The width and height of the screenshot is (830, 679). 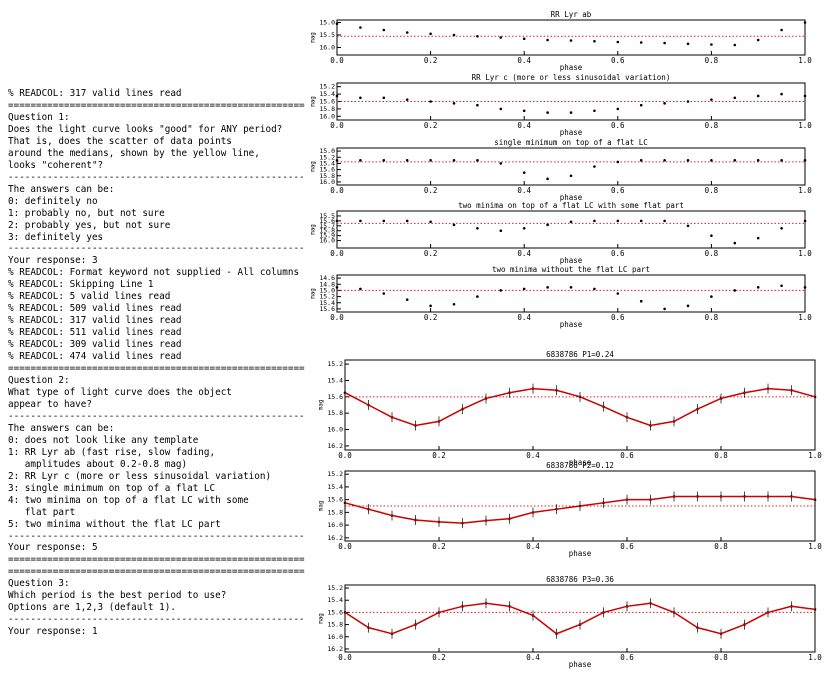 What do you see at coordinates (571, 269) in the screenshot?
I see `plot-title: two minima without the flat LC part` at bounding box center [571, 269].